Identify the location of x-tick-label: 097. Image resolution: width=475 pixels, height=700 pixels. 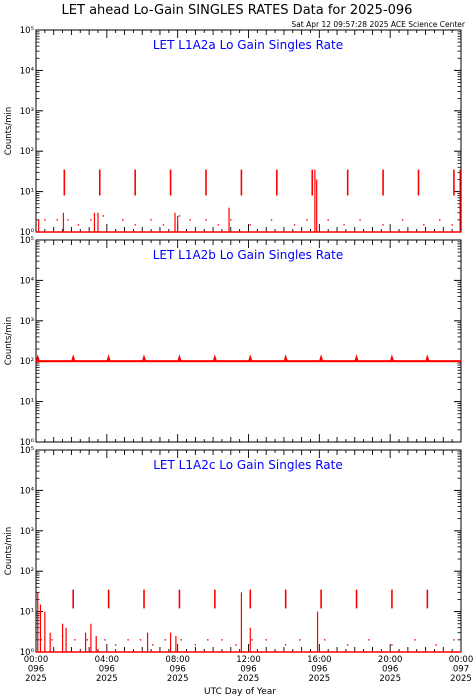
(461, 670).